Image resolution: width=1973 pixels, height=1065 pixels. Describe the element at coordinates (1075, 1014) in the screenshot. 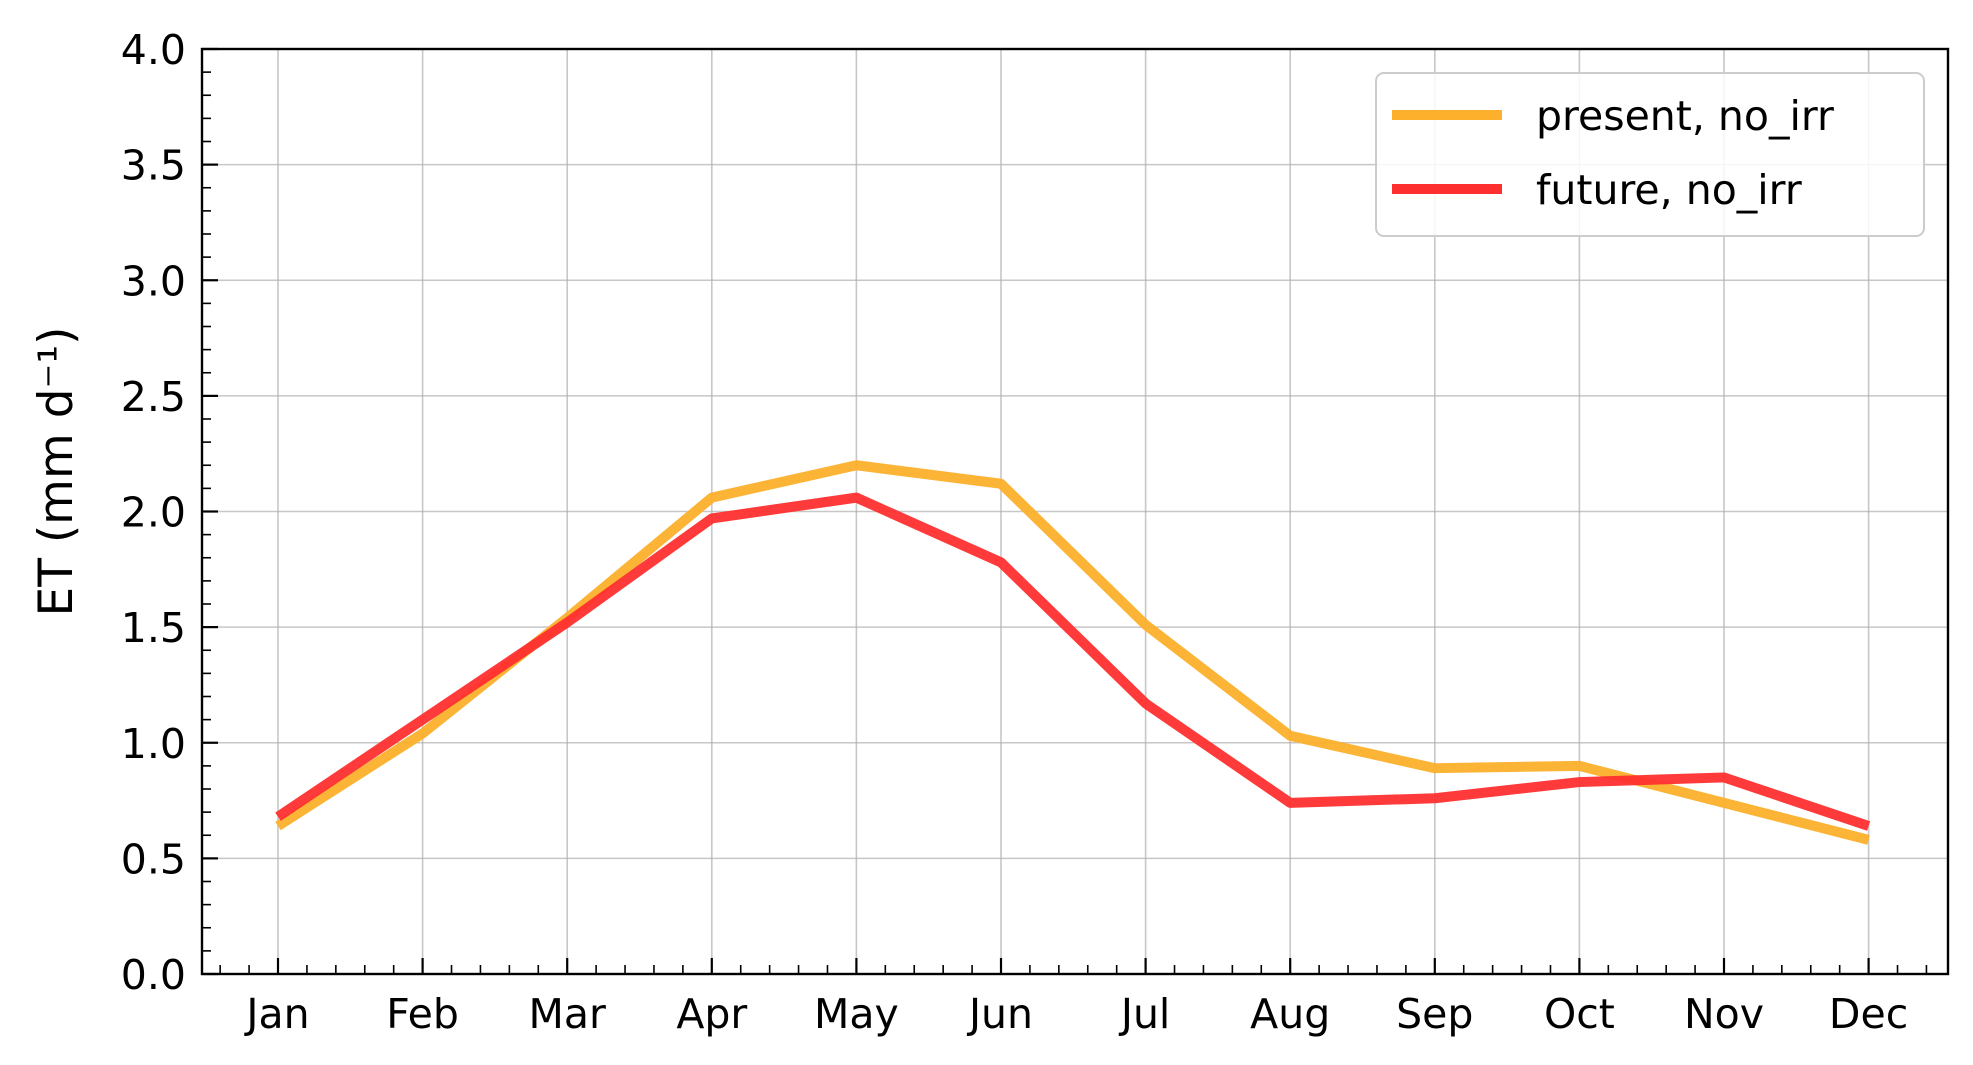

I see `x-tick-labels: Jan Feb Mar Apr May Jun Jul Aug Sep Oct Nov Dec` at that location.